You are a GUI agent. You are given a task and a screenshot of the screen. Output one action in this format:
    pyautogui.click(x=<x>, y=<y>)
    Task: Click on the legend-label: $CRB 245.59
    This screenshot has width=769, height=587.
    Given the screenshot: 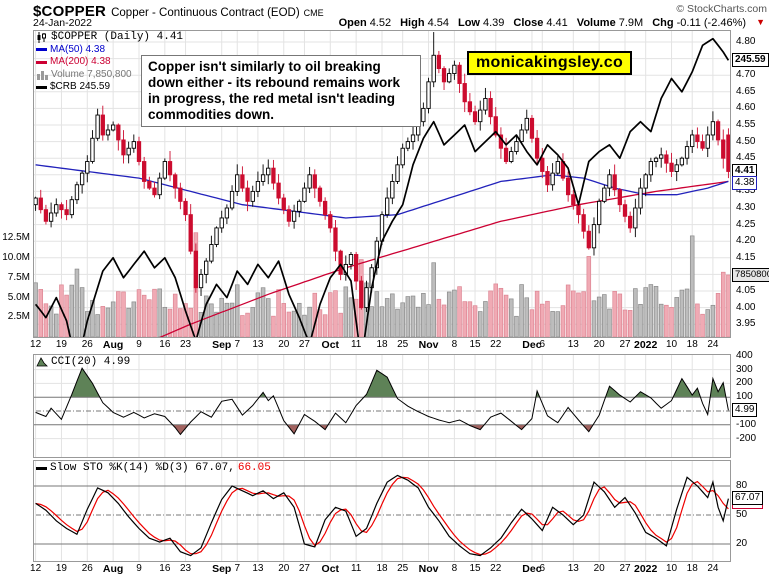 What is the action you would take?
    pyautogui.click(x=80, y=86)
    